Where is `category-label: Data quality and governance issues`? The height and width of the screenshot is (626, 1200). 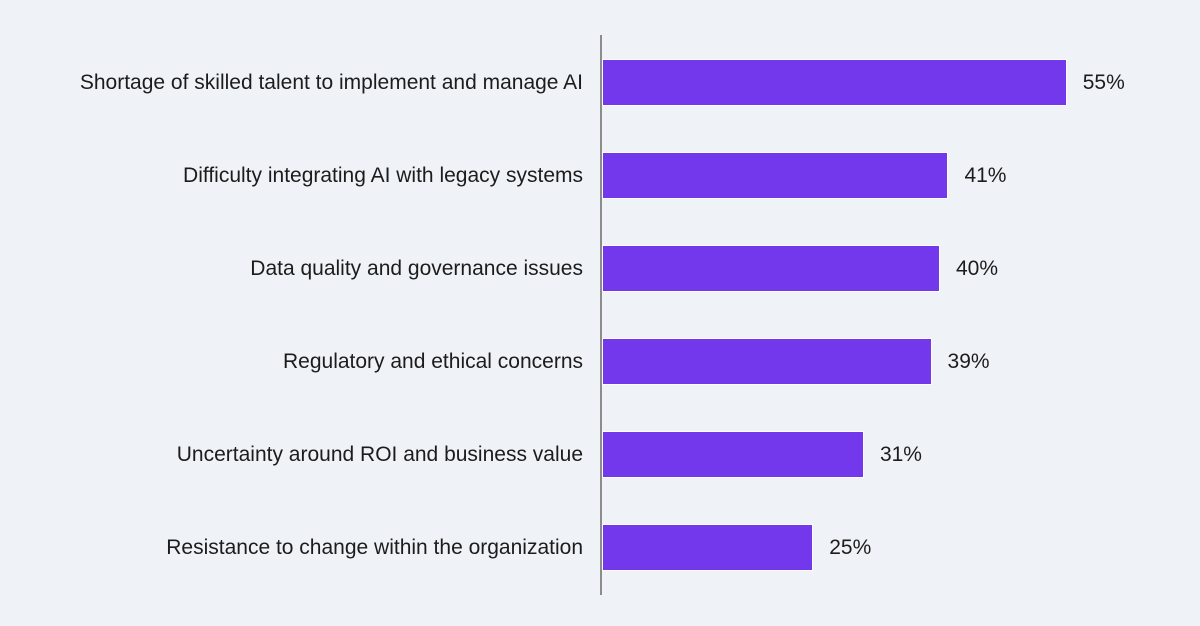 category-label: Data quality and governance issues is located at coordinates (291, 269).